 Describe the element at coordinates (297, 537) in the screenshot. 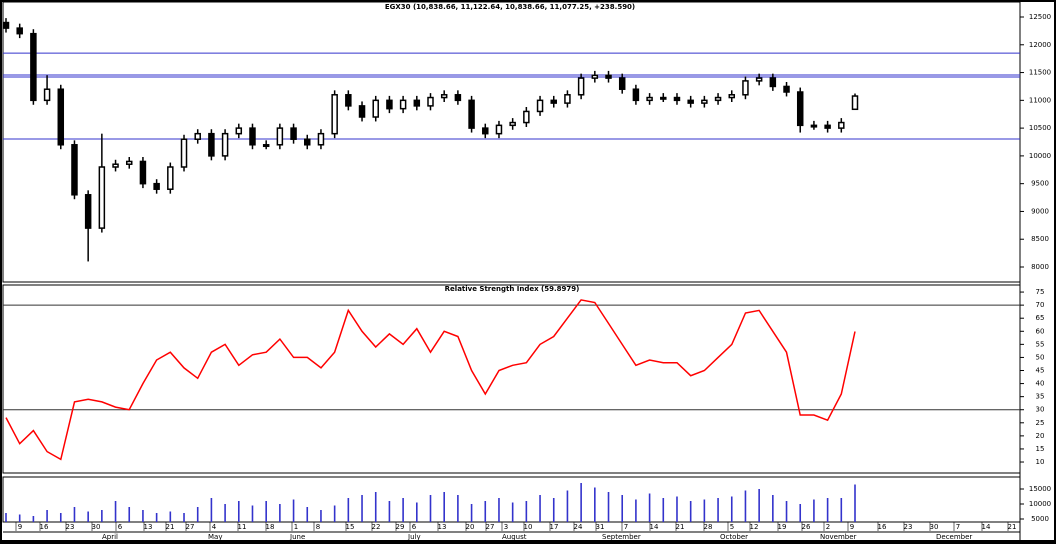

I see `month-label: June` at that location.